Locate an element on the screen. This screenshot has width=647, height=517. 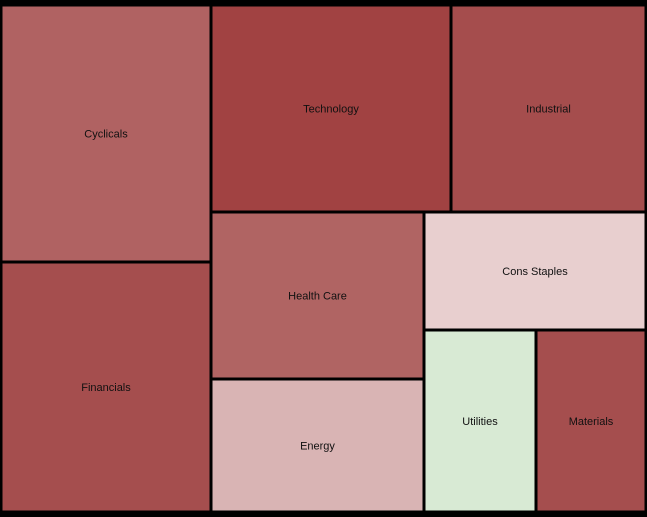
treemap-label-materials: Materials is located at coordinates (591, 422).